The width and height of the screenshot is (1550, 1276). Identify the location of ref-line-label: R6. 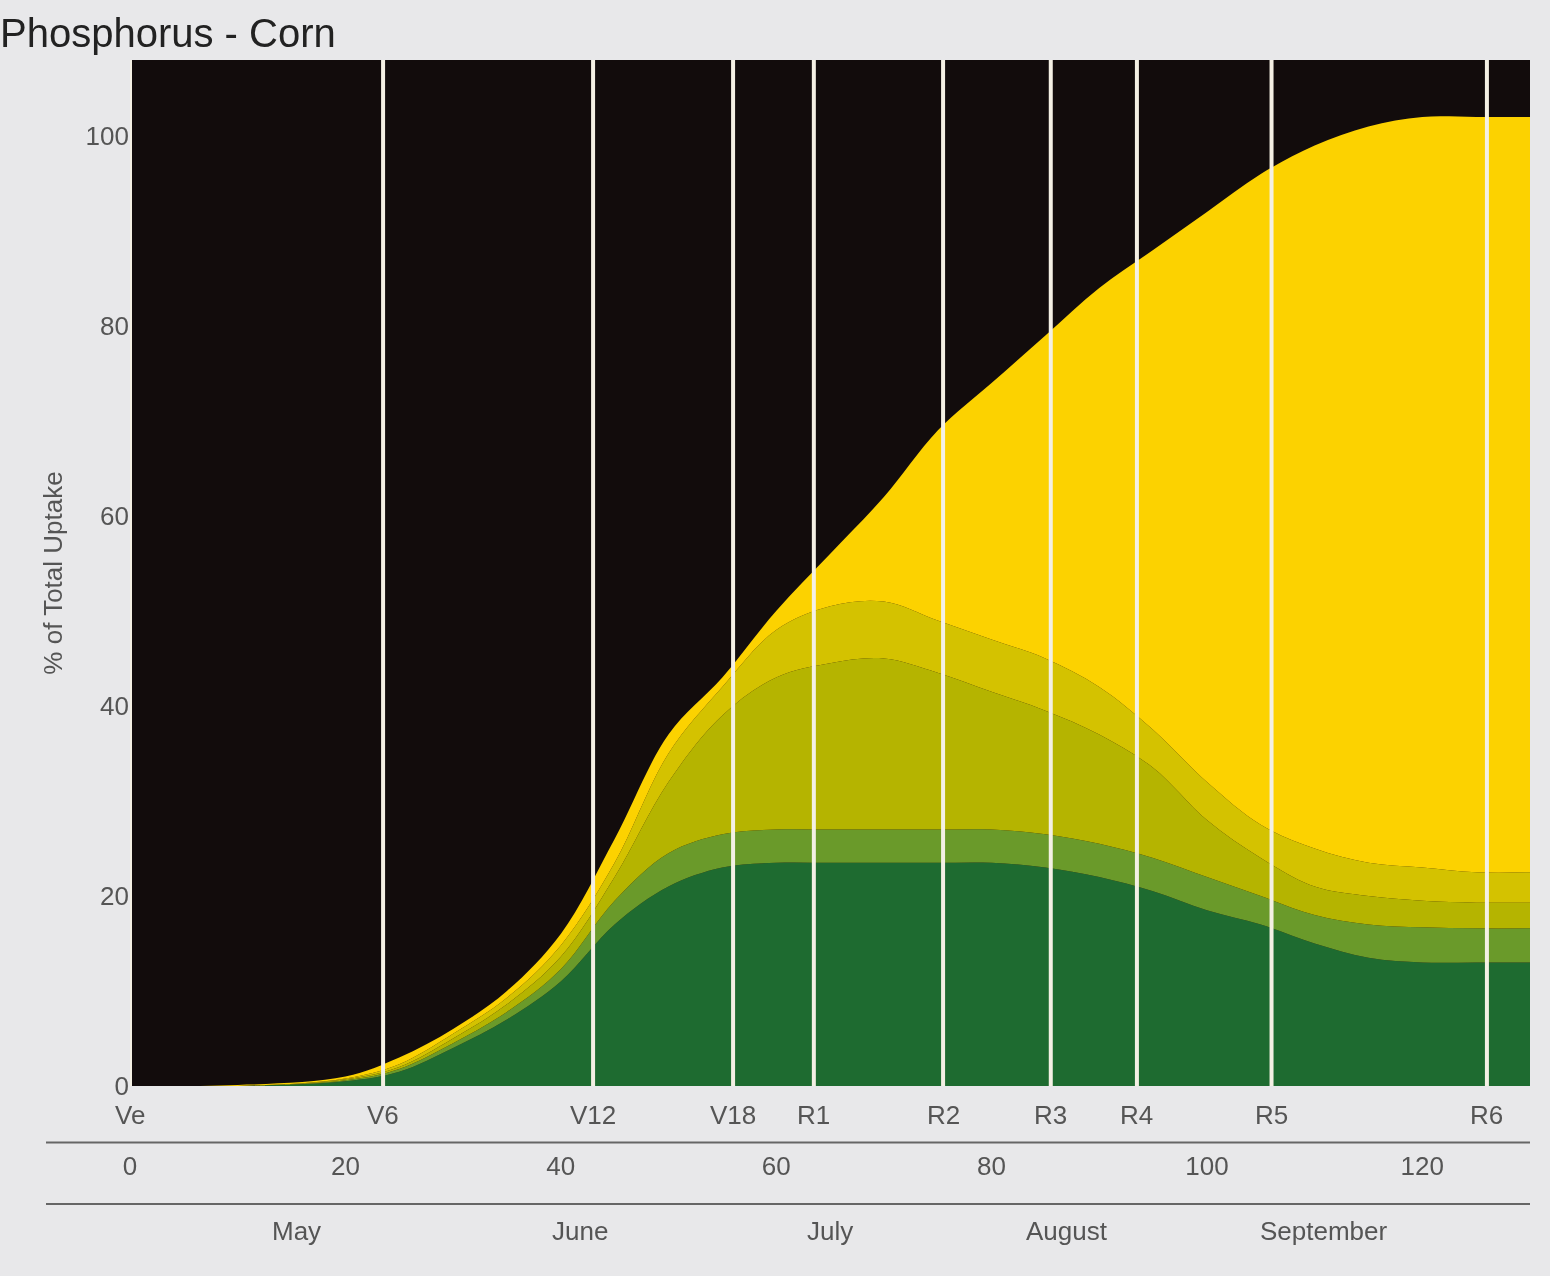
(1487, 1115).